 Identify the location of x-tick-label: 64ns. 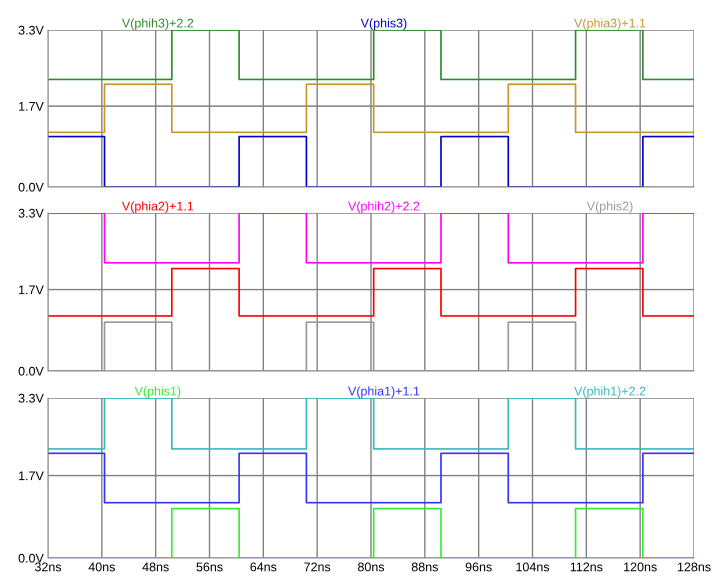
(263, 567).